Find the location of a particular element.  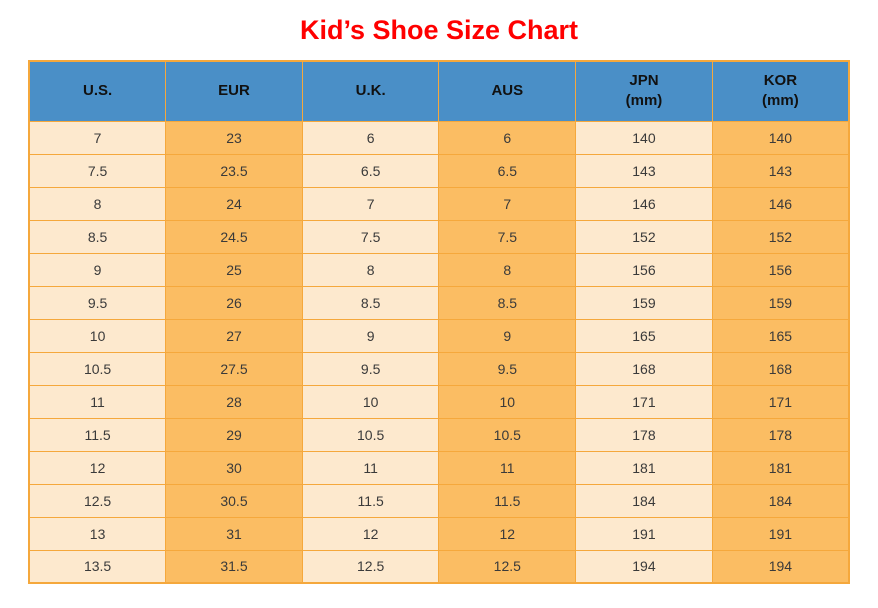

column-label: JPN is located at coordinates (644, 80).